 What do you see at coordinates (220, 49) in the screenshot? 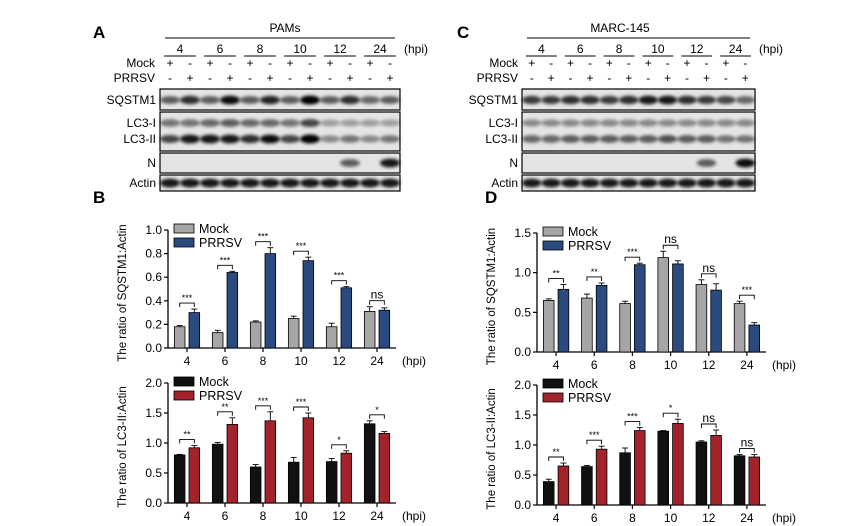
I see `timepoint-label: 6` at bounding box center [220, 49].